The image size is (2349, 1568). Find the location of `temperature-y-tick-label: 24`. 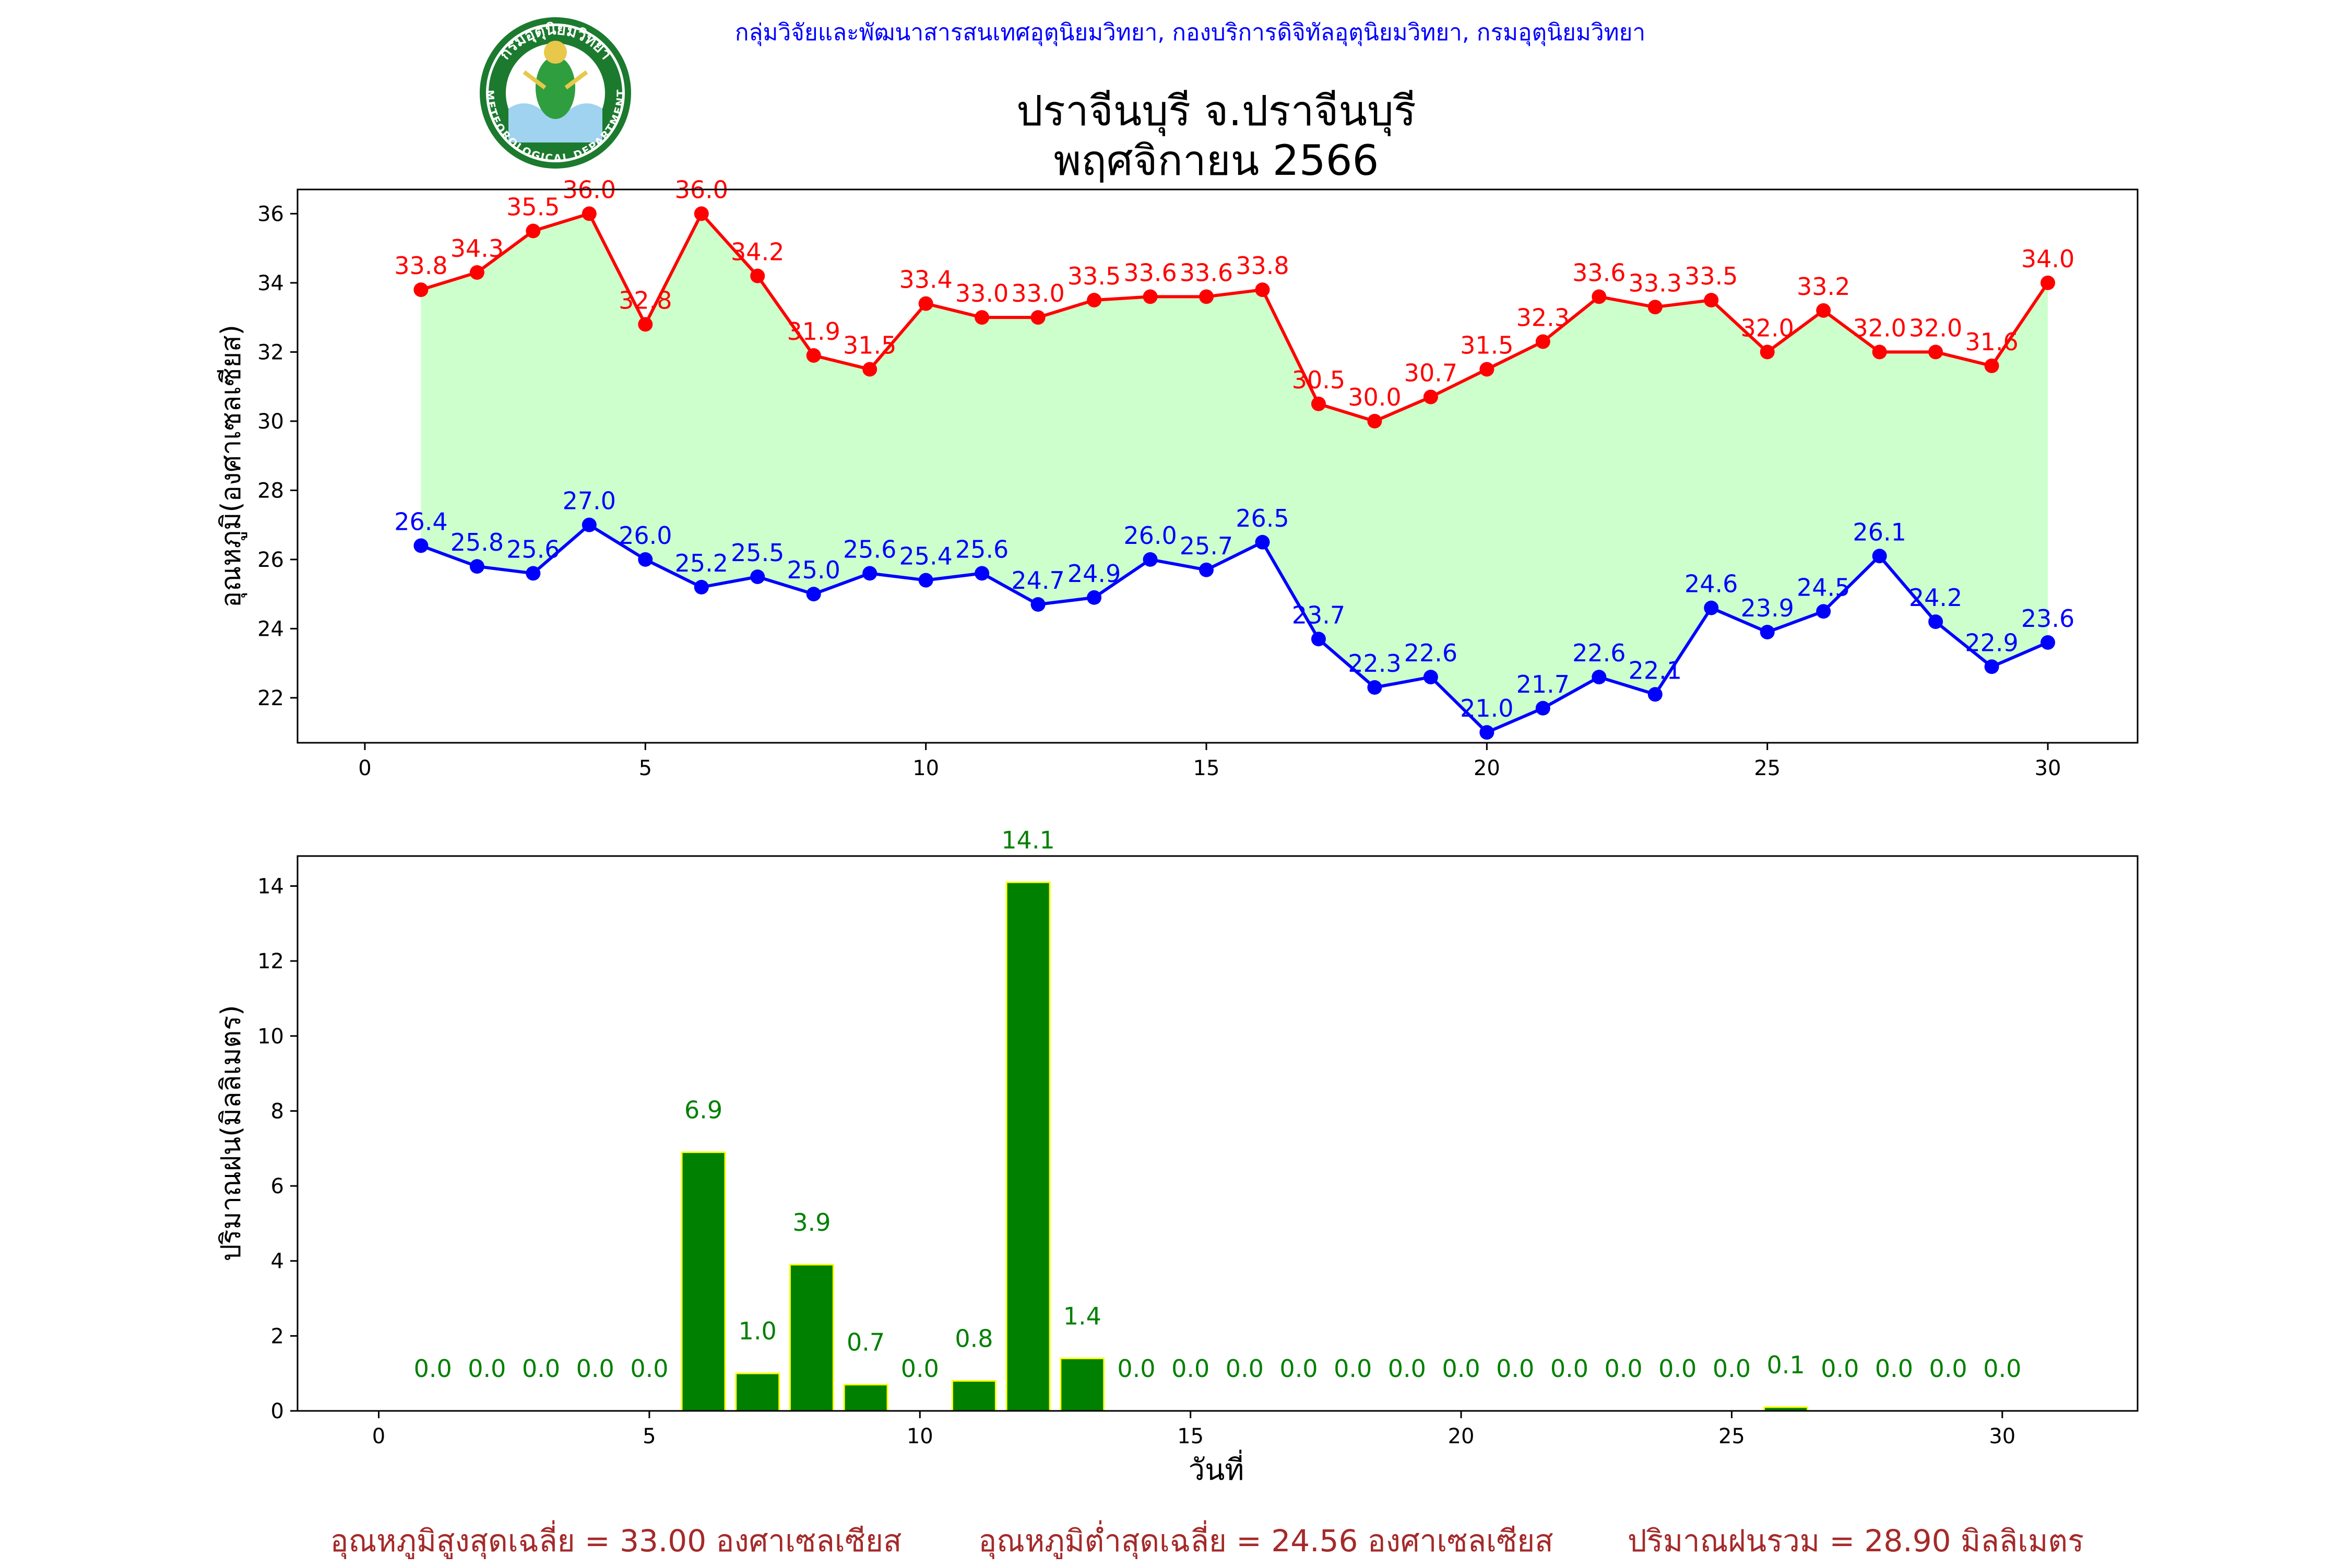

temperature-y-tick-label: 24 is located at coordinates (270, 629).